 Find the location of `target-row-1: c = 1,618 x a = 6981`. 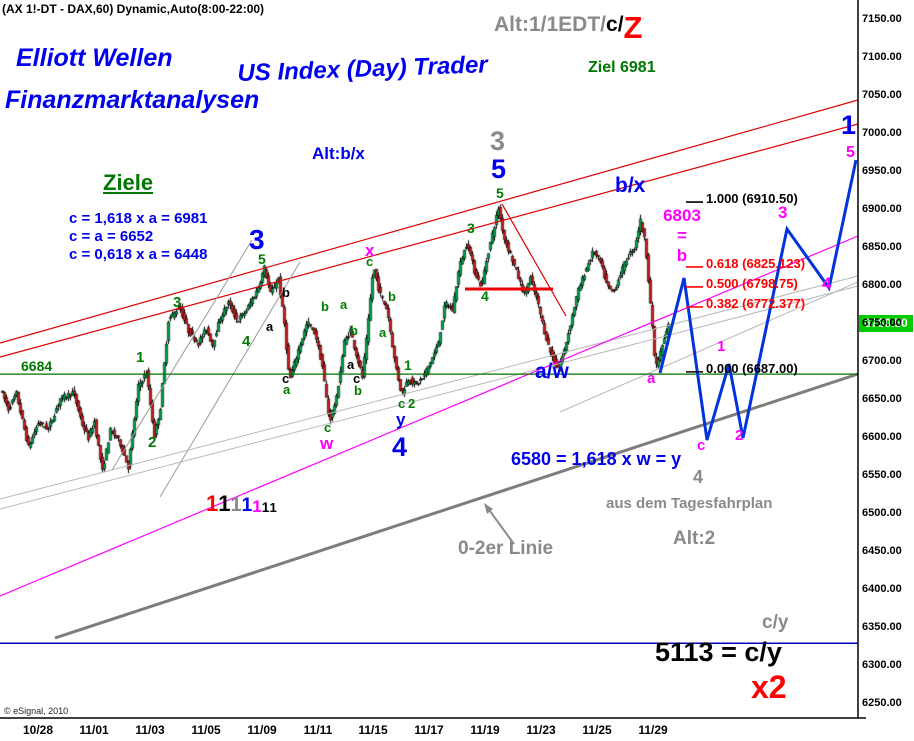

target-row-1: c = 1,618 x a = 6981 is located at coordinates (138, 218).